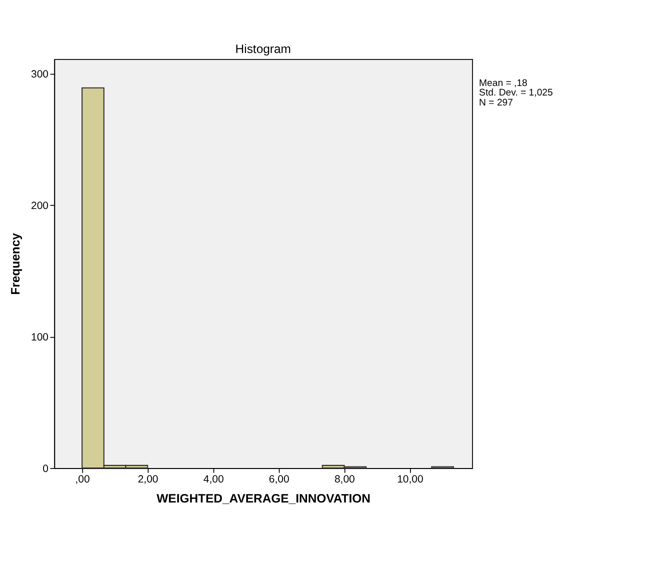  I want to click on text: N = 297, so click(496, 102).